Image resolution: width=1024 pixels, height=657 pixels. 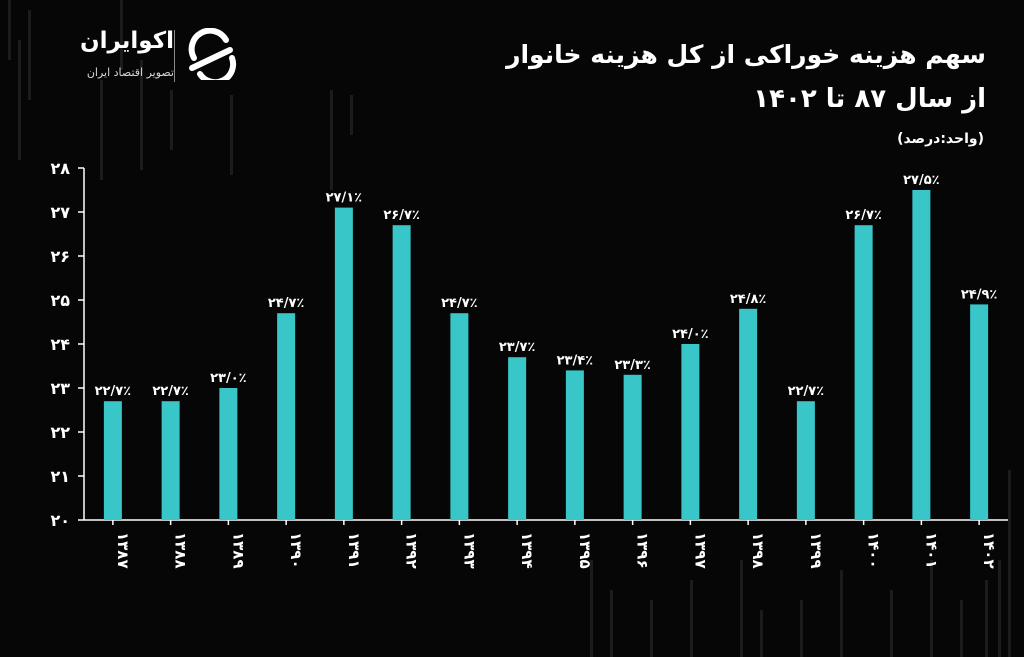 I want to click on x-category-label: ۱۳۸۹, so click(x=238, y=550).